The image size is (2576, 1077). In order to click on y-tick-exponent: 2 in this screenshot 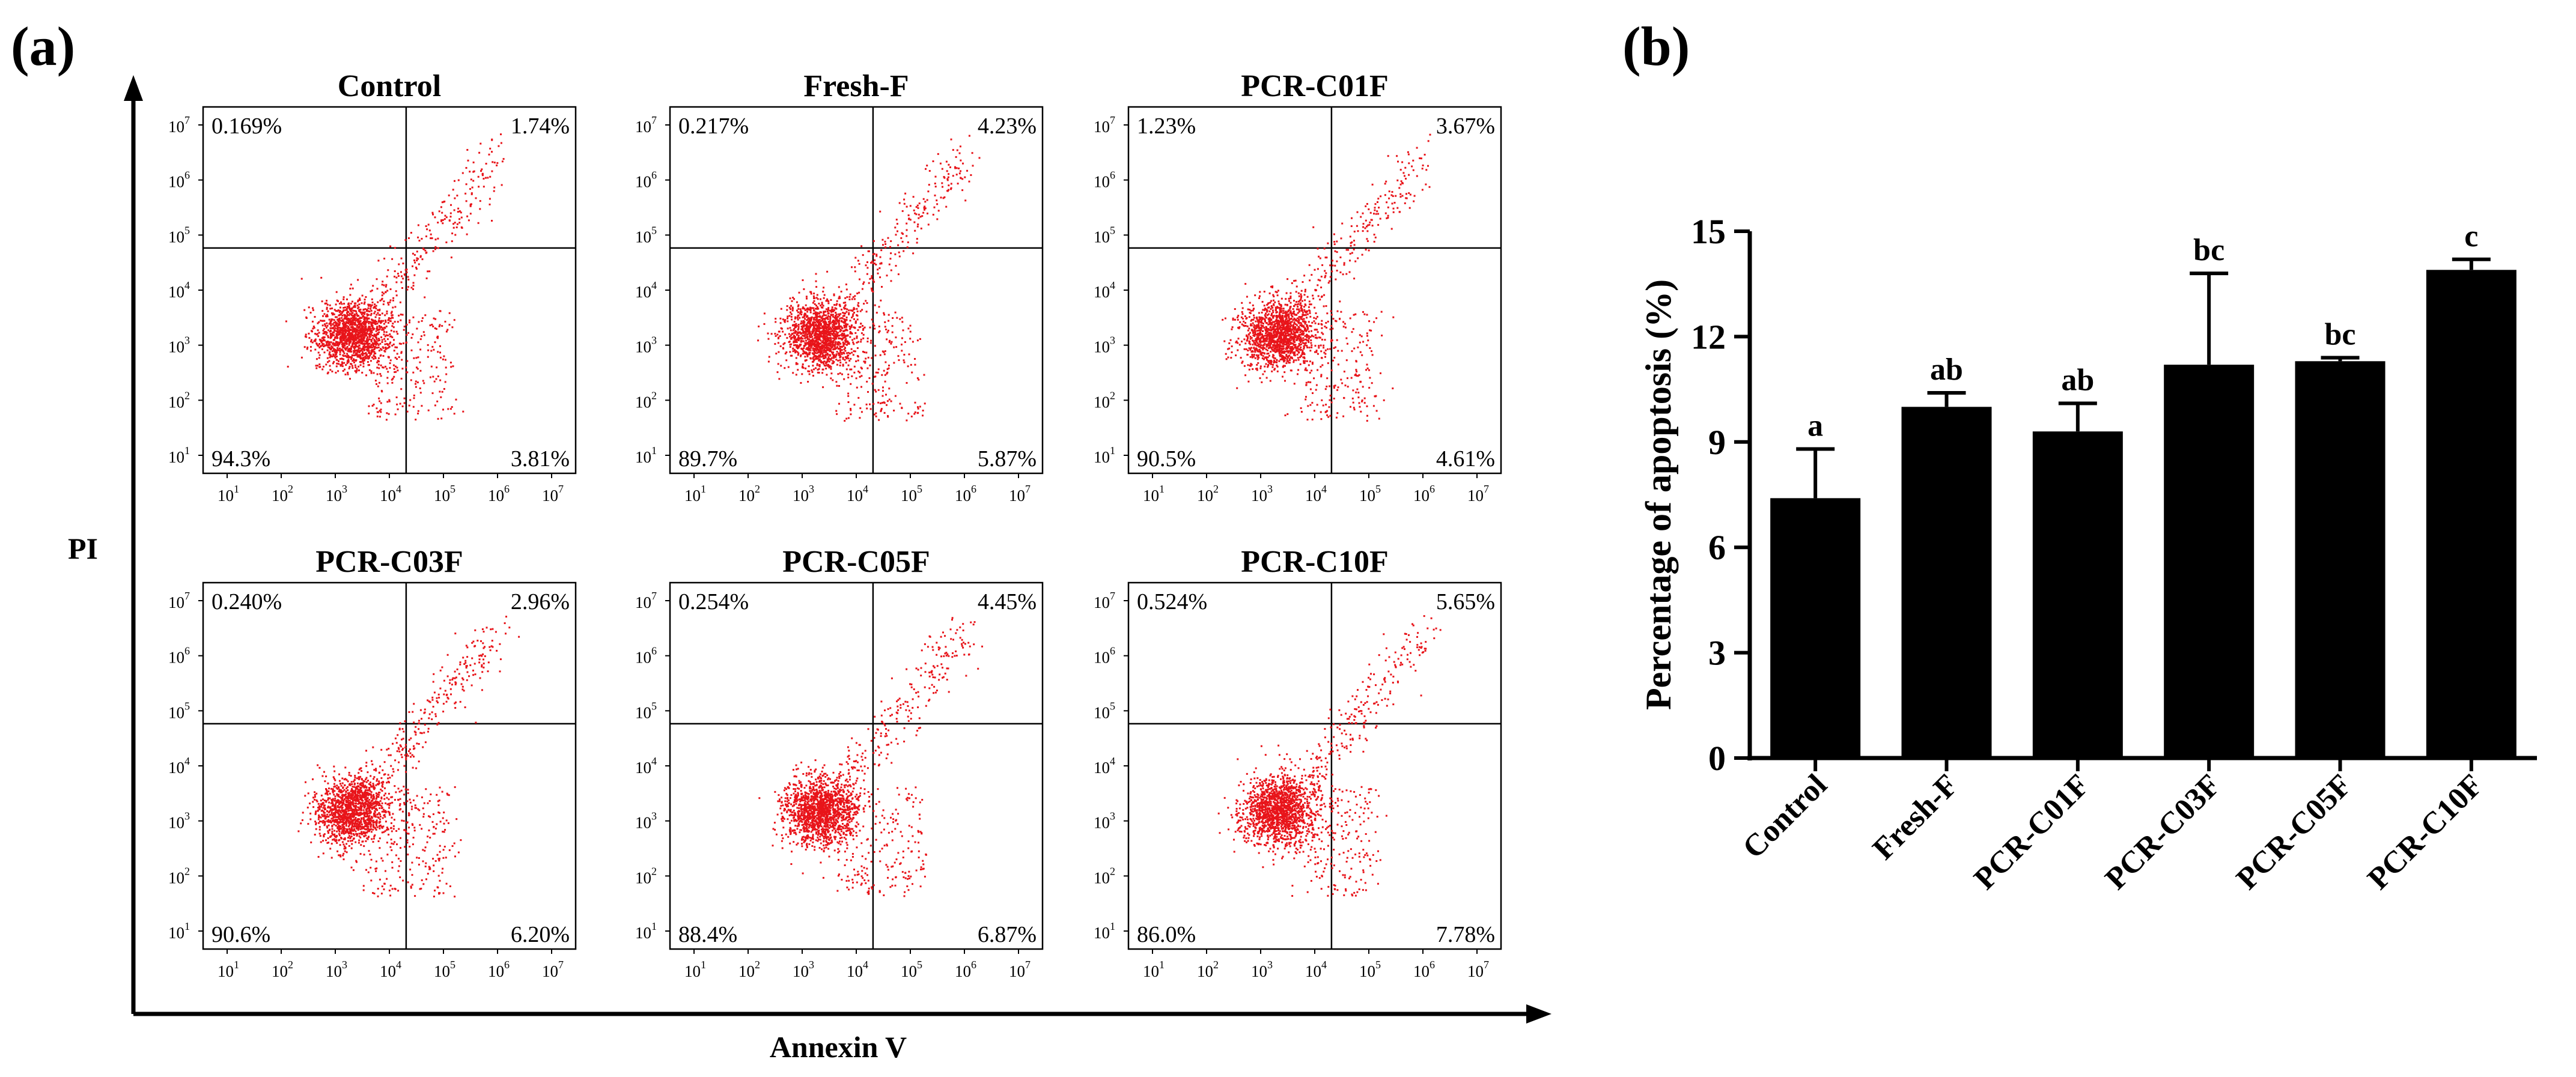, I will do `click(187, 395)`.